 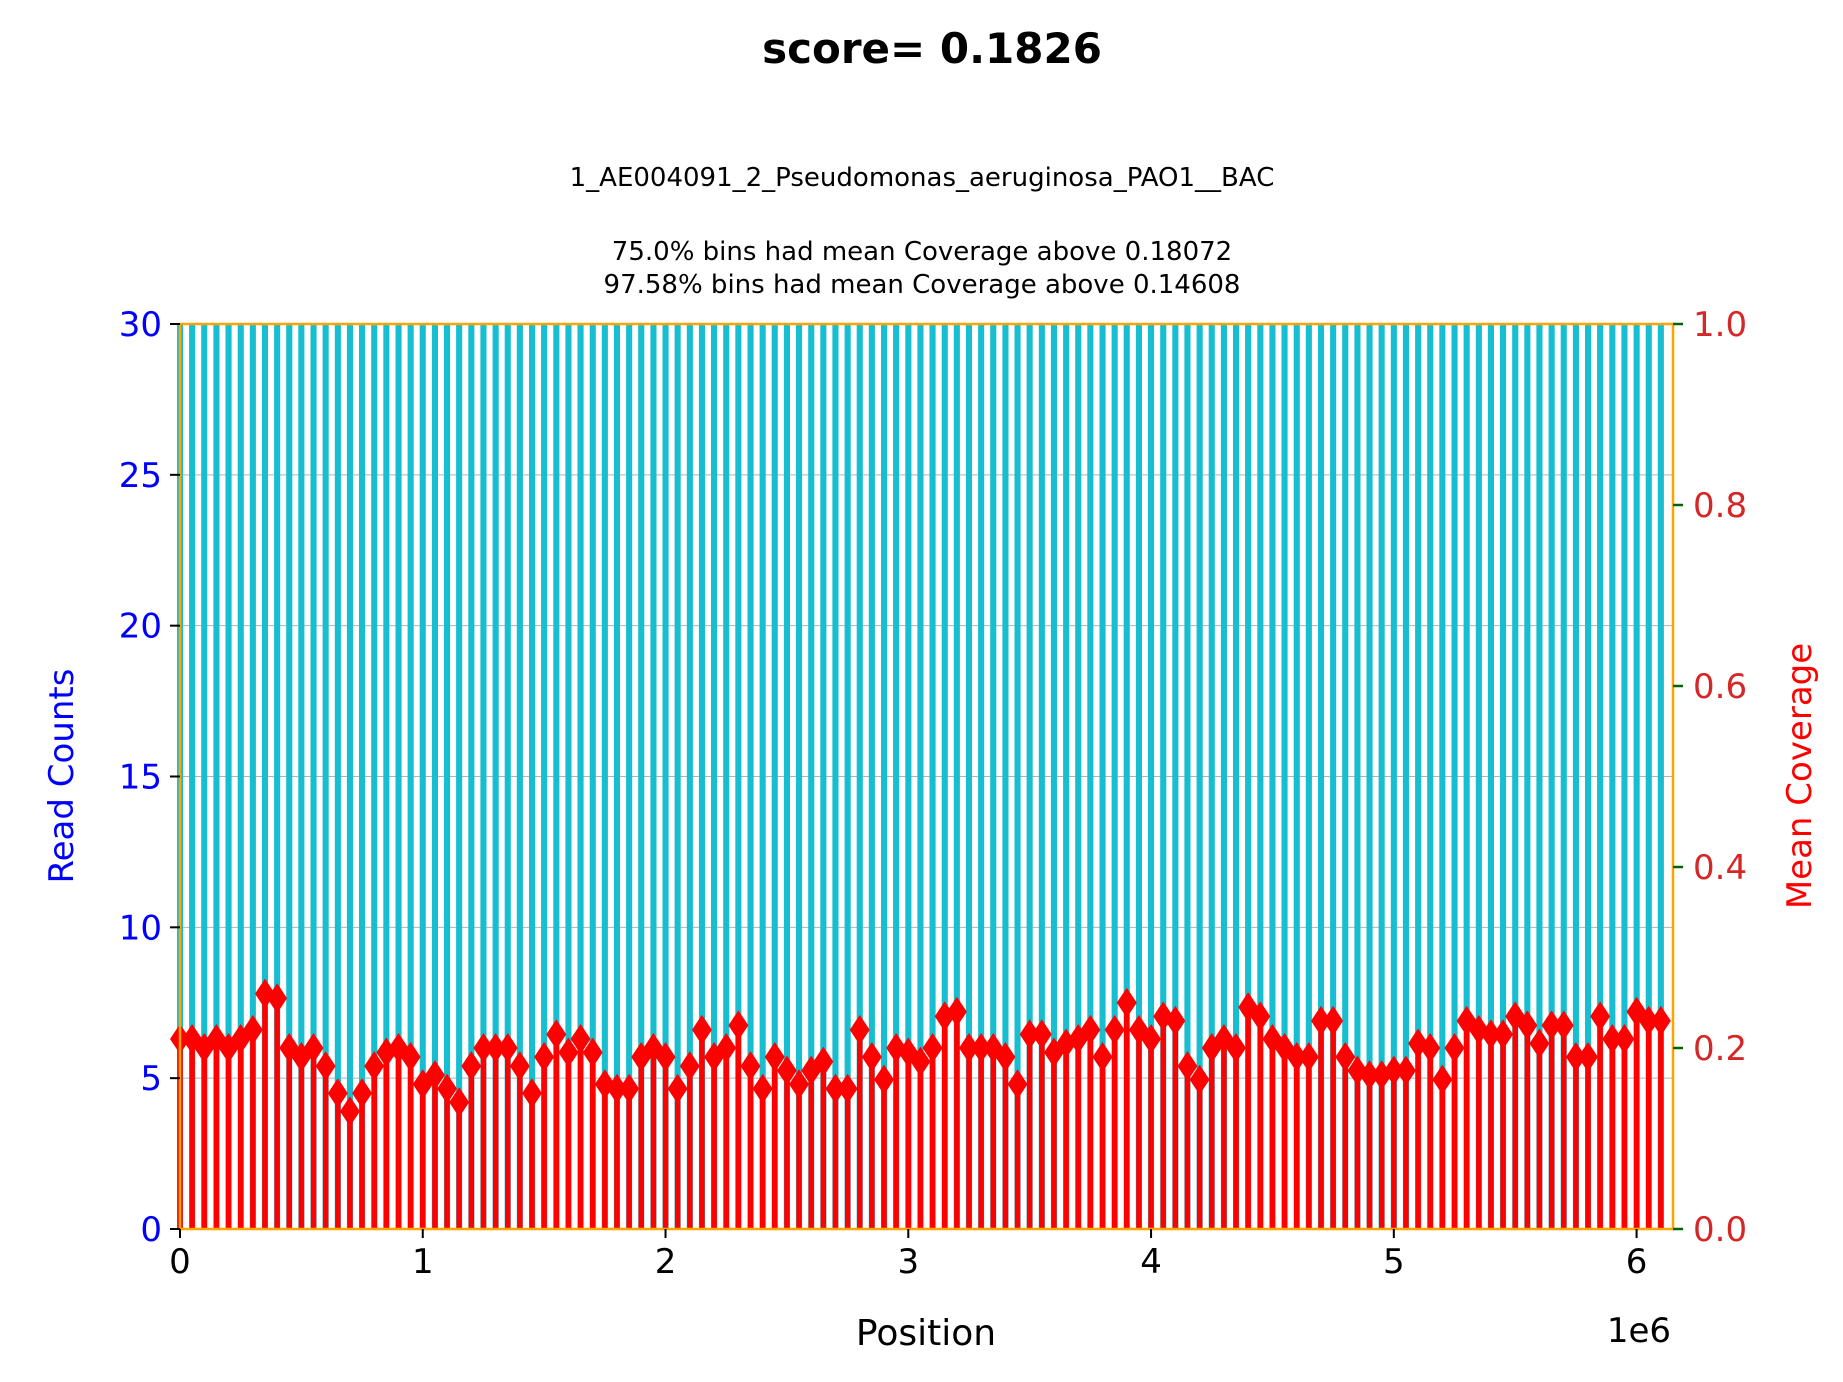 What do you see at coordinates (140, 778) in the screenshot?
I see `left-y-tick-label: 15` at bounding box center [140, 778].